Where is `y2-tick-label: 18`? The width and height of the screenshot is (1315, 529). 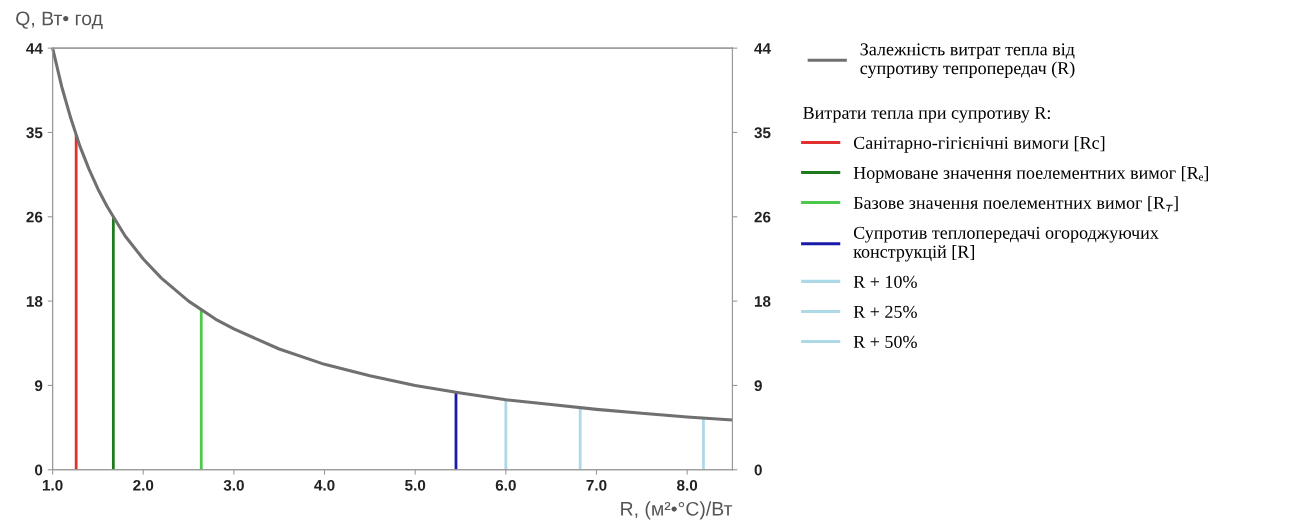
y2-tick-label: 18 is located at coordinates (762, 301).